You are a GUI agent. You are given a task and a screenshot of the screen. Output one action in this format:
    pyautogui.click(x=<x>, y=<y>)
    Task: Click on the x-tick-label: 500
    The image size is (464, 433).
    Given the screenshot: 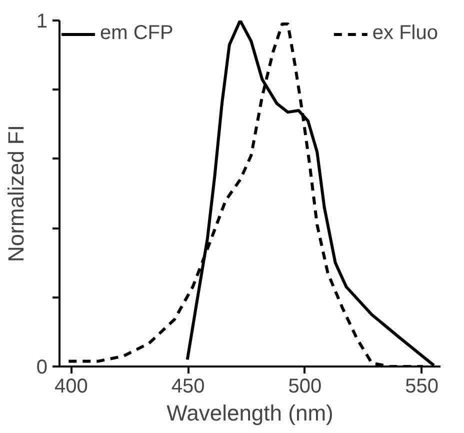 What is the action you would take?
    pyautogui.click(x=305, y=387)
    